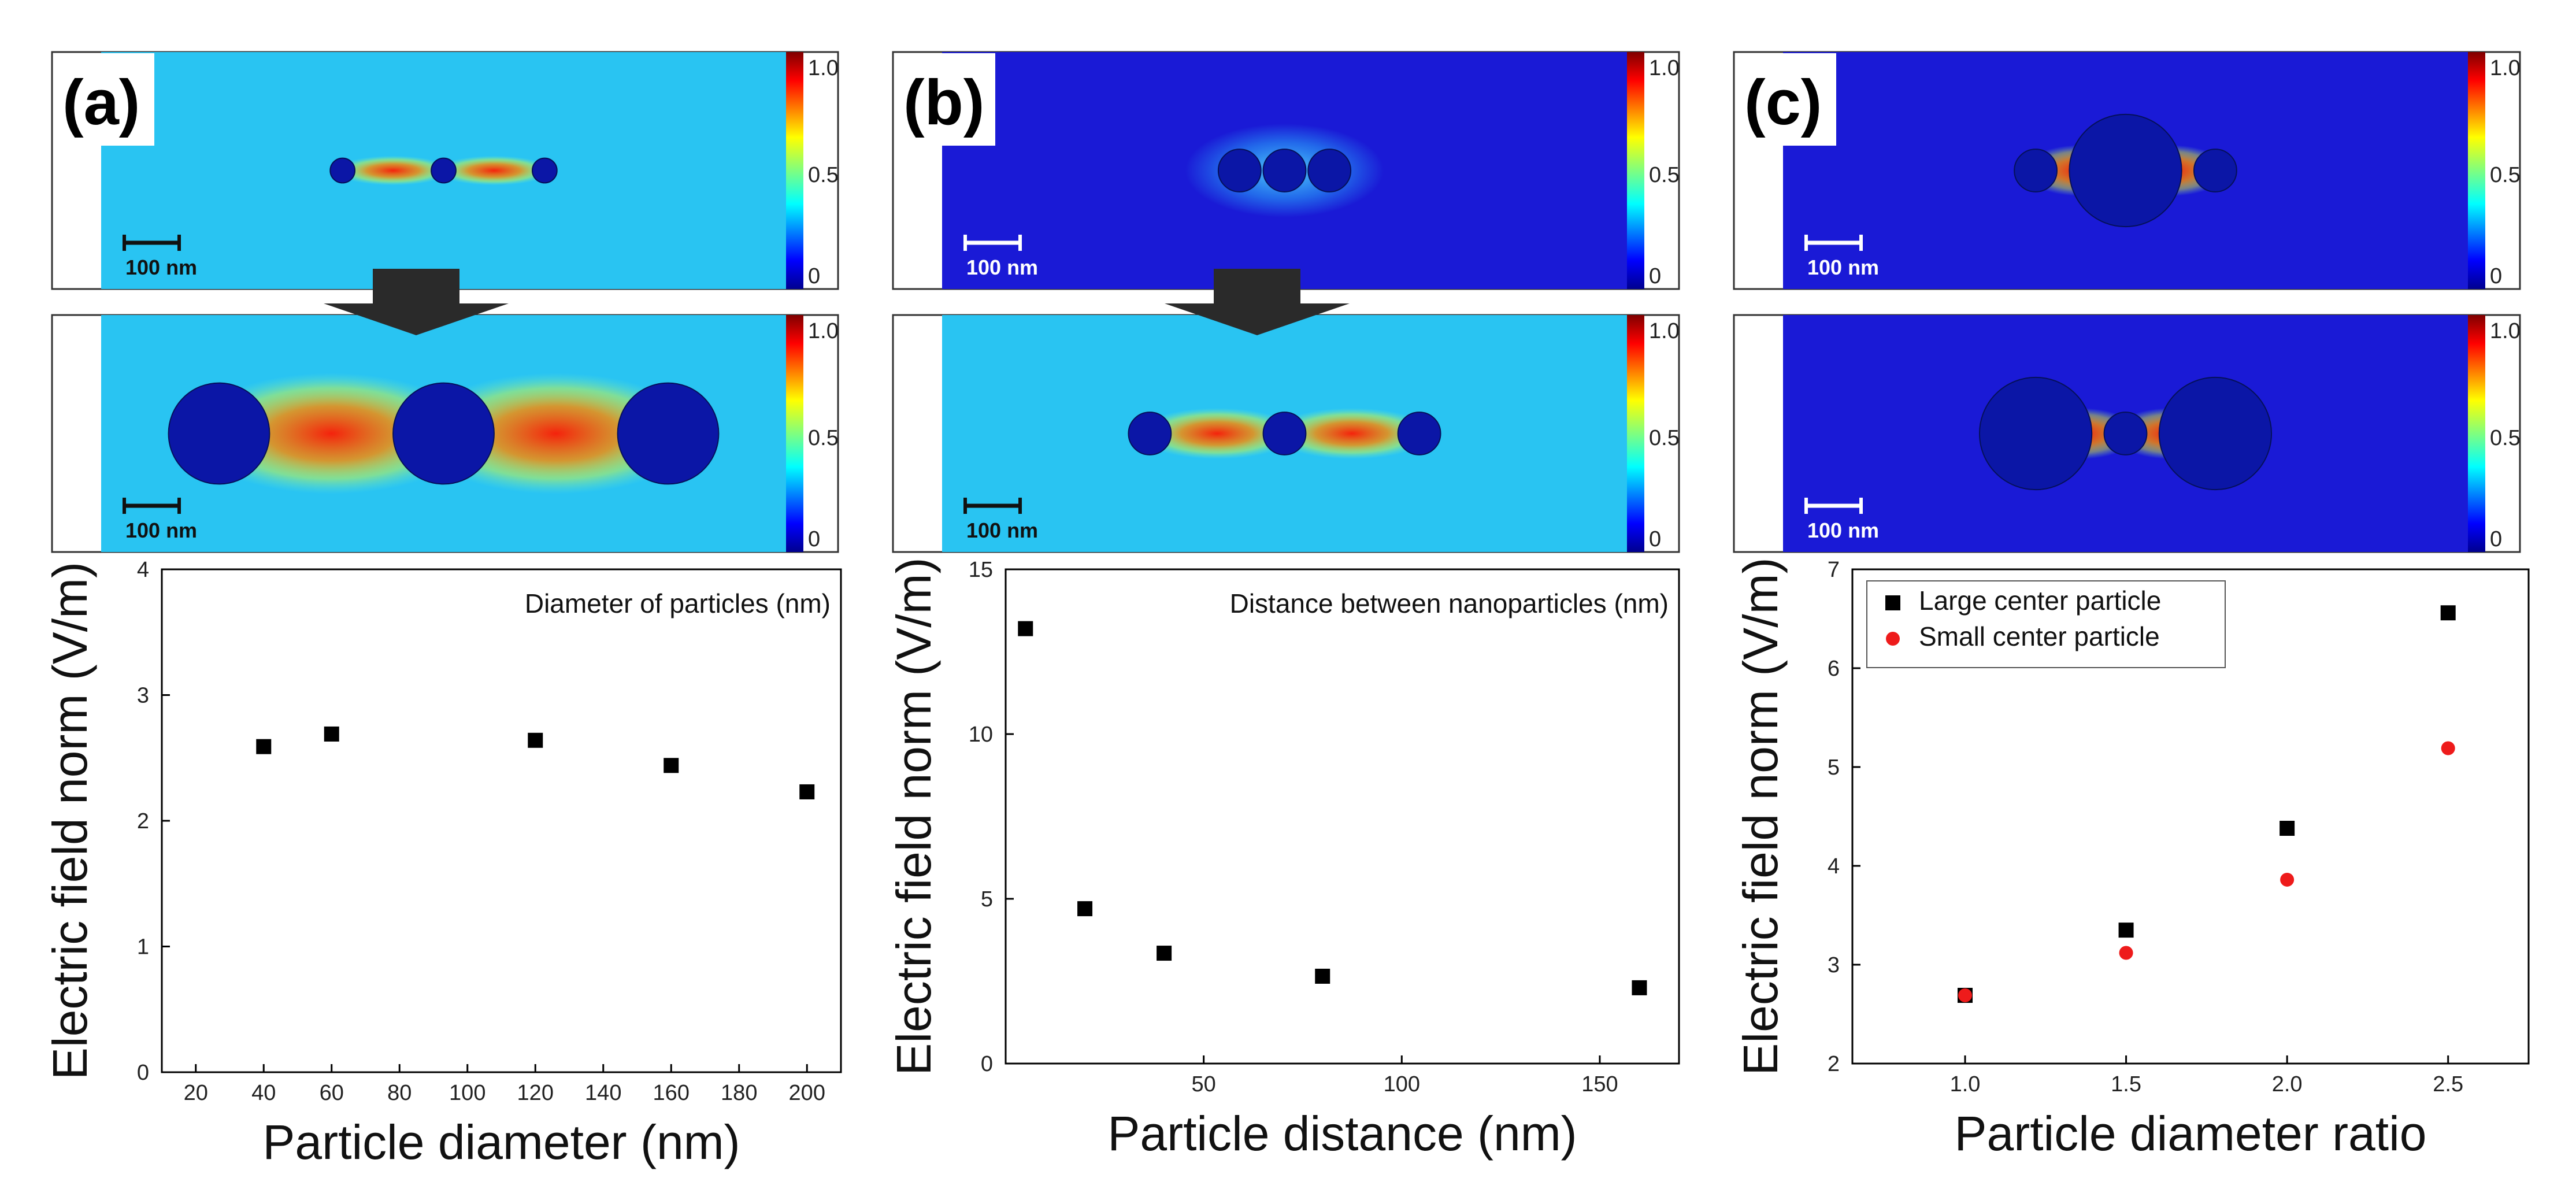 The height and width of the screenshot is (1204, 2576). I want to click on y-tick-label: 4, so click(143, 570).